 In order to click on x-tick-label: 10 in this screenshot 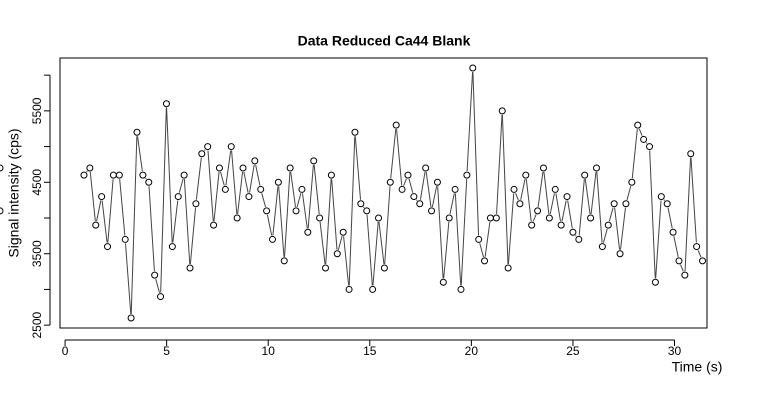, I will do `click(269, 351)`.